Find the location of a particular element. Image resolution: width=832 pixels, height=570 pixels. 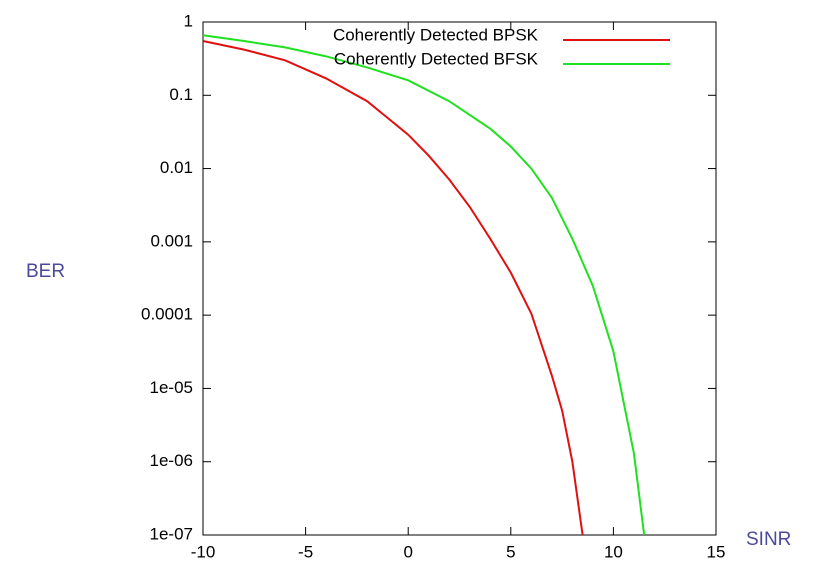

y-tick-label: 0.0001 is located at coordinates (167, 314).